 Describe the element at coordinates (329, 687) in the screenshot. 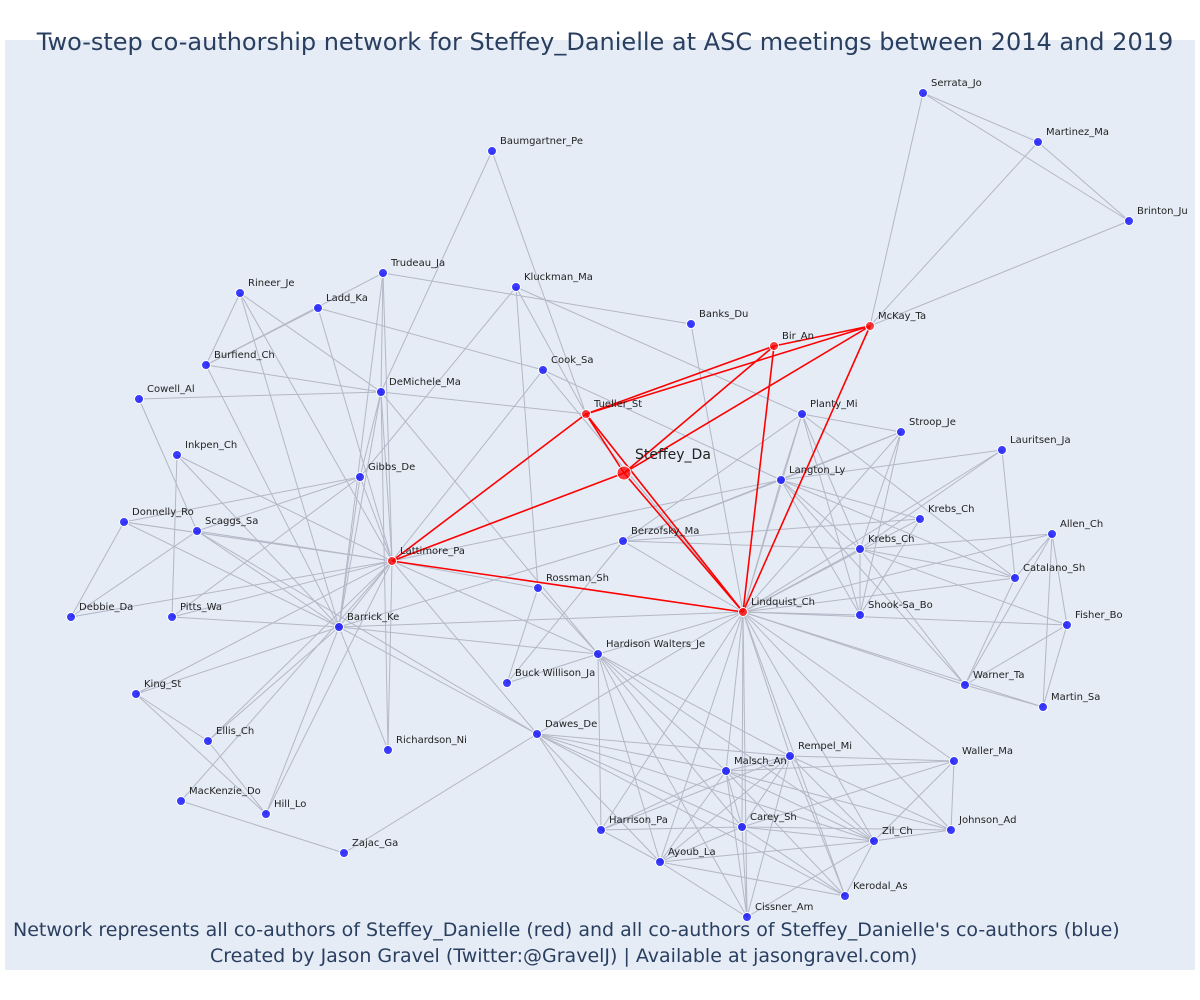

I see `edge-Hill_Lo-Lattimore_Pa` at that location.